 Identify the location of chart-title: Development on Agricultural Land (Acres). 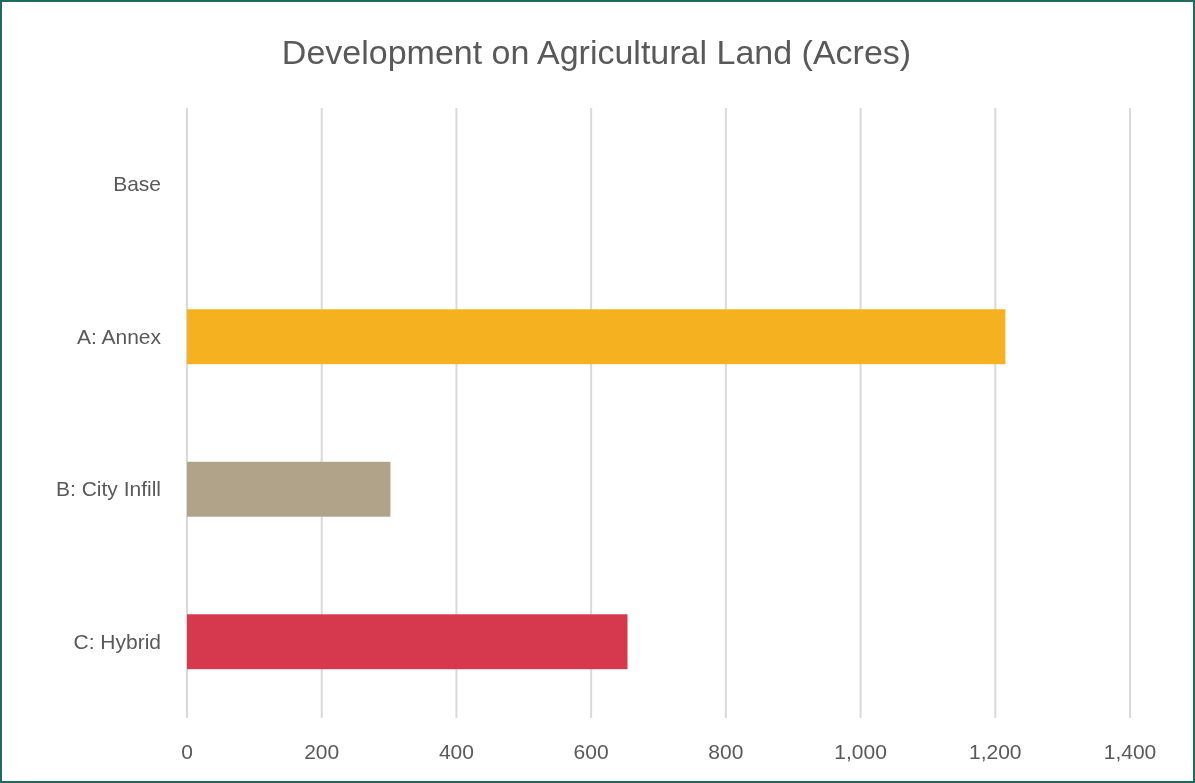
(596, 52).